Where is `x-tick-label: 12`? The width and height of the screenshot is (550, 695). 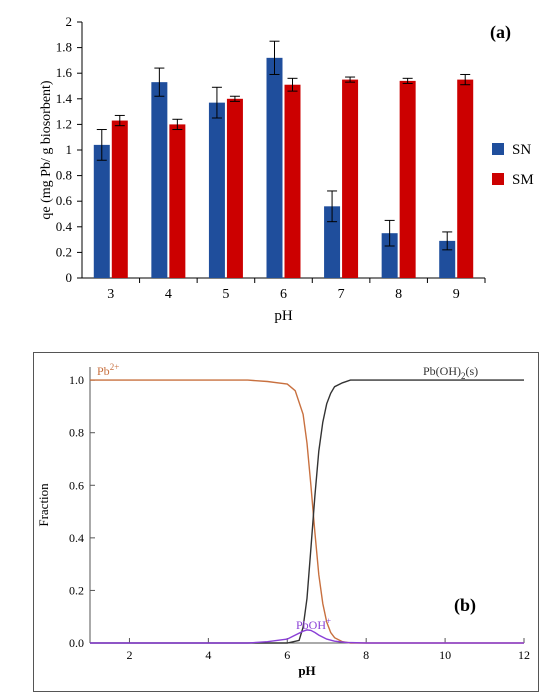 x-tick-label: 12 is located at coordinates (524, 655).